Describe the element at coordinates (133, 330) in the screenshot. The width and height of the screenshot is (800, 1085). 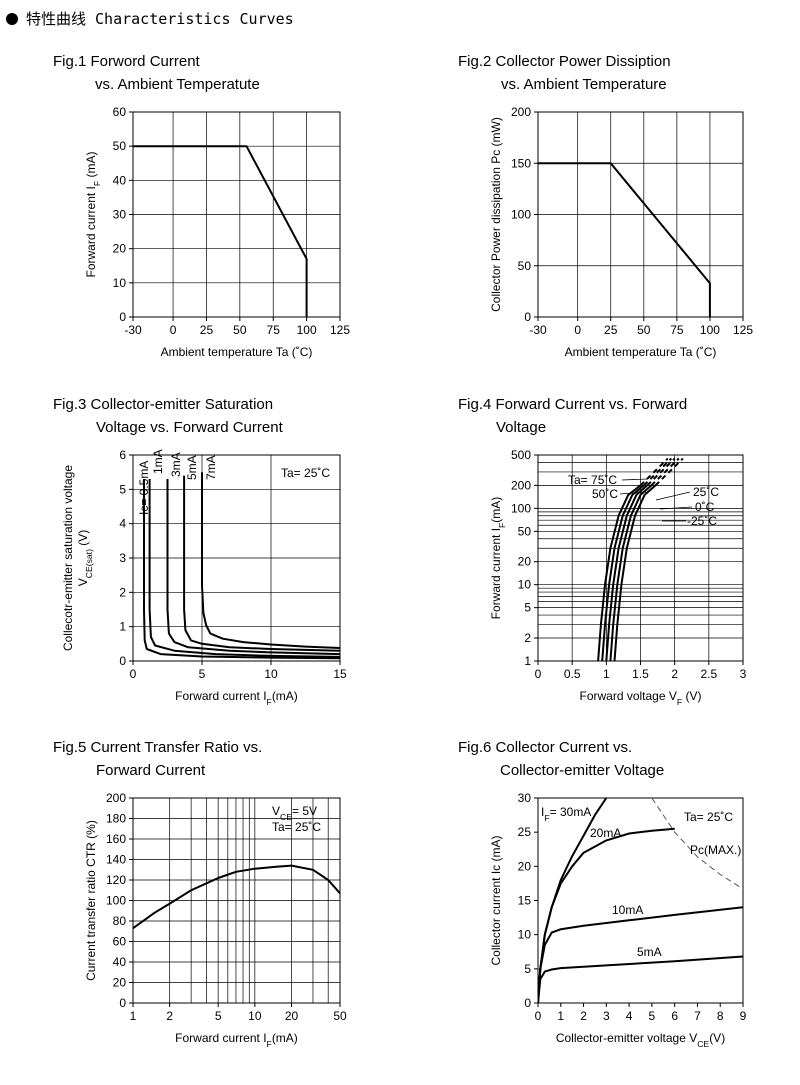
I see `fig1-xtick-label: -30` at that location.